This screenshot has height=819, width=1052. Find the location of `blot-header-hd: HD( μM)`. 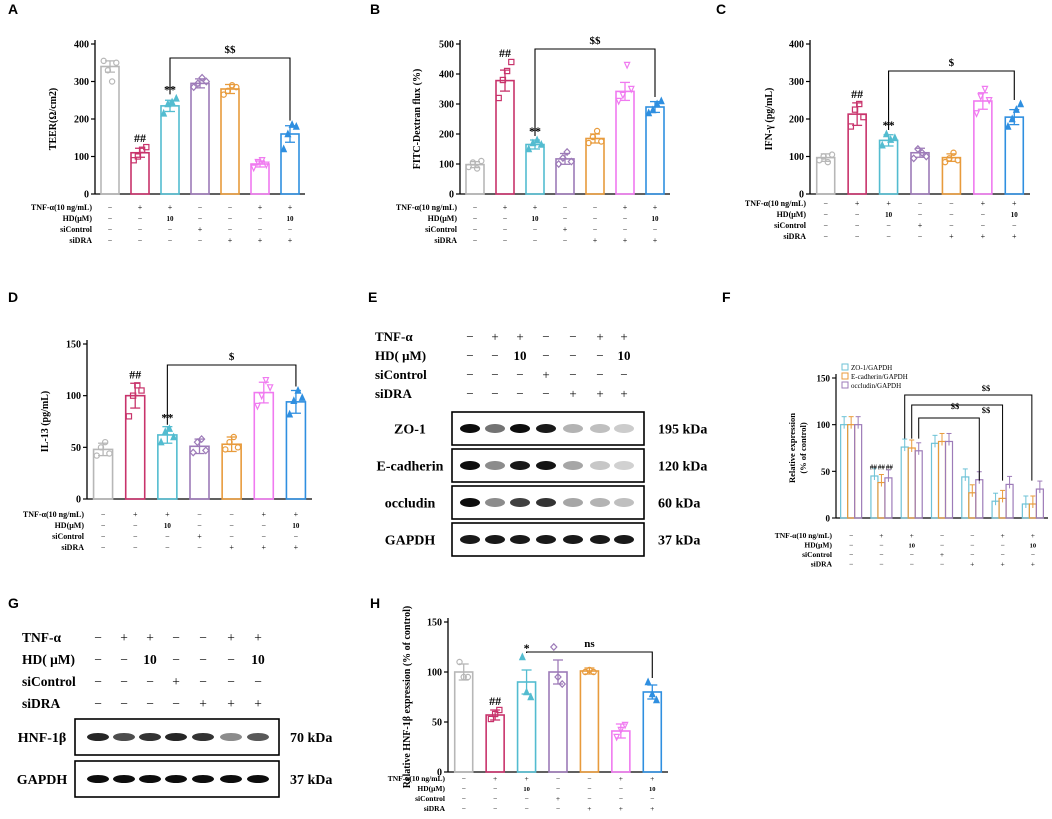

blot-header-hd: HD( μM) is located at coordinates (48, 659).